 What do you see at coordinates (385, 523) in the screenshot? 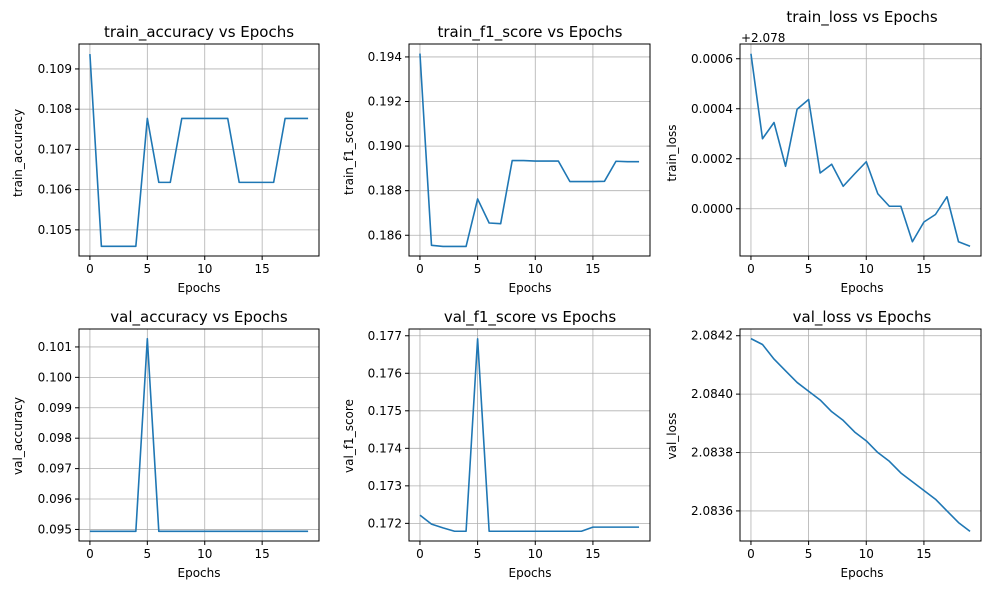
I see `y-tick-label: 0.172` at bounding box center [385, 523].